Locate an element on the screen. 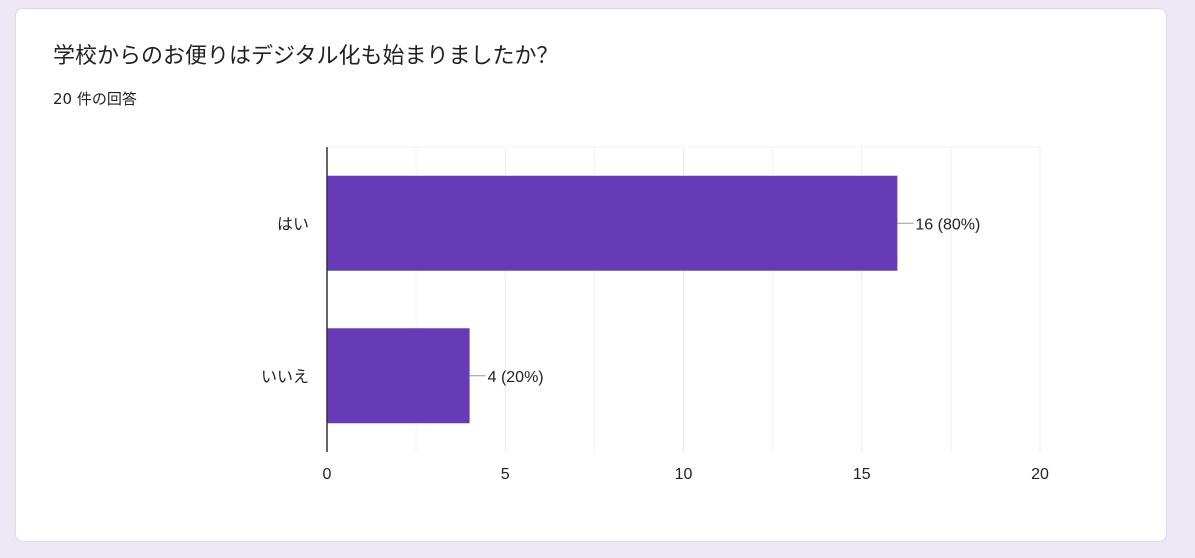  response-count: 20 件の回答 is located at coordinates (95, 99).